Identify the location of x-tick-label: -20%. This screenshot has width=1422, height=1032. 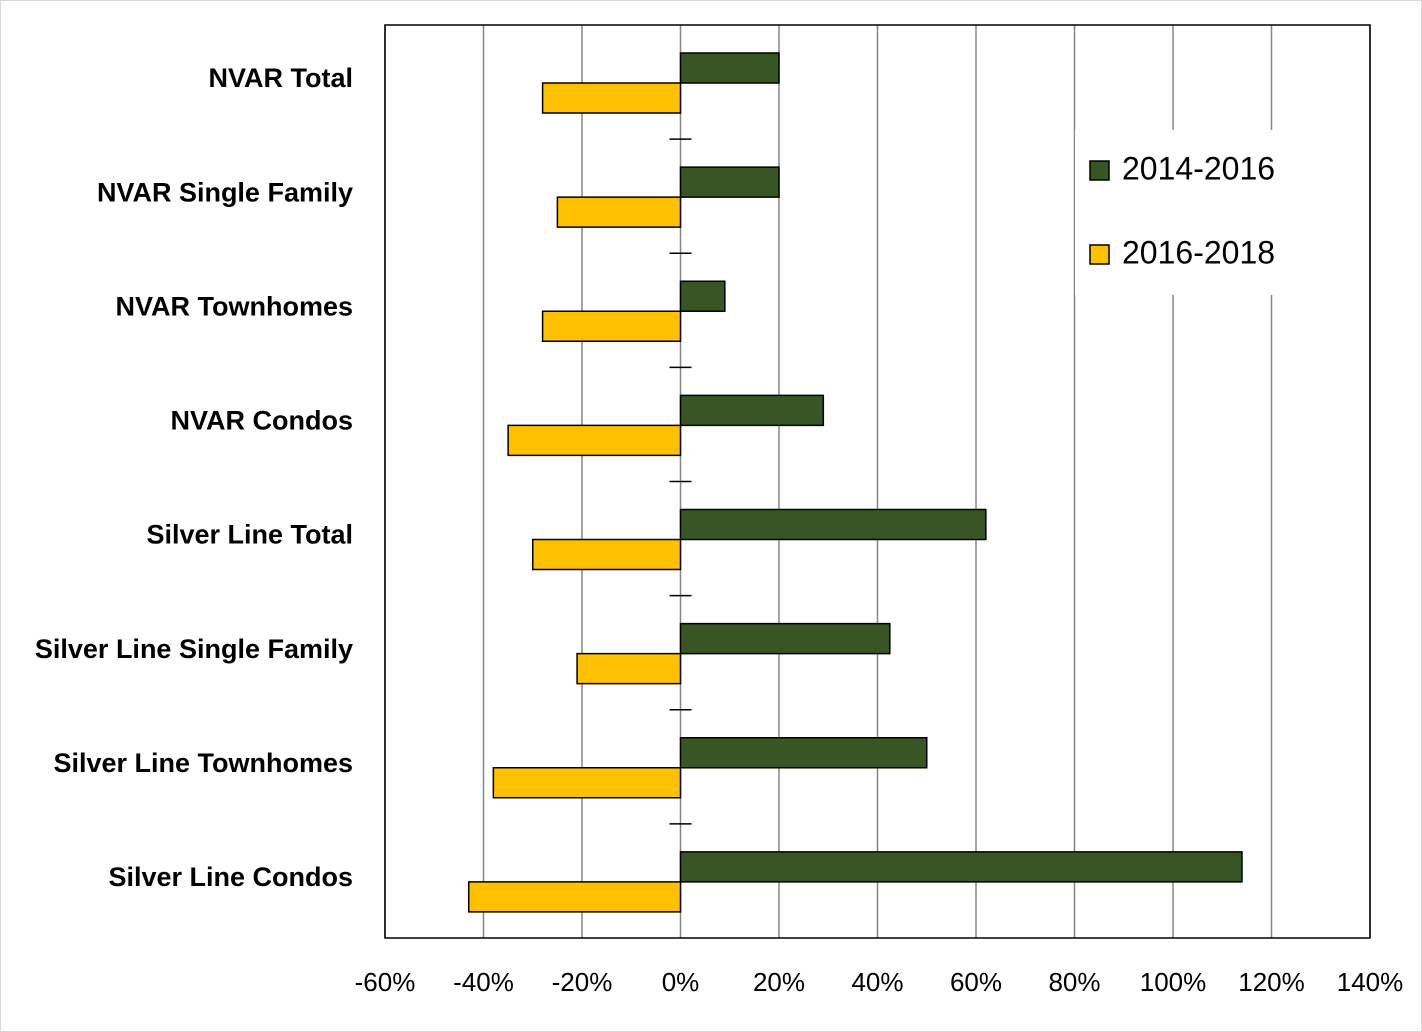
(582, 982).